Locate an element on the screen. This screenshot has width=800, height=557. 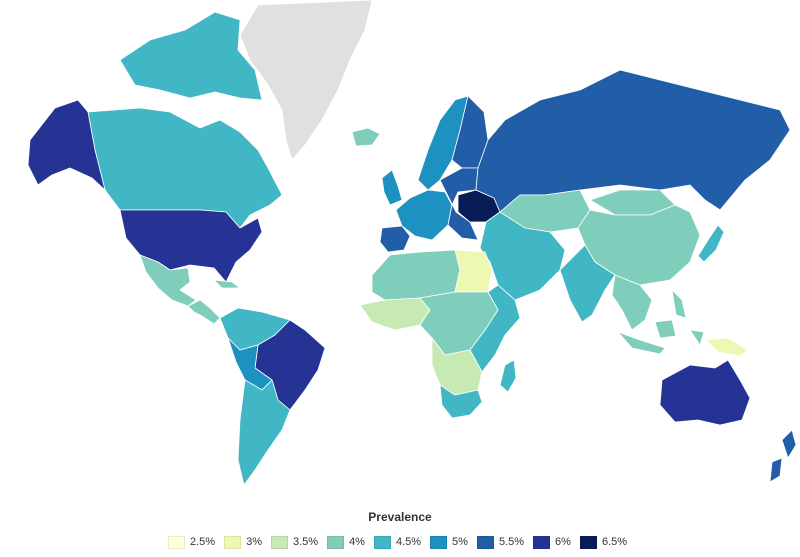
legend-item: 3.5% is located at coordinates (294, 542).